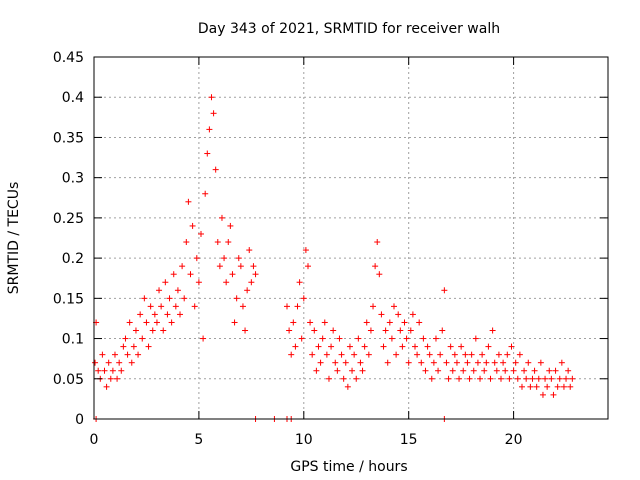 The width and height of the screenshot is (640, 480). I want to click on x-tick-label: 15, so click(409, 440).